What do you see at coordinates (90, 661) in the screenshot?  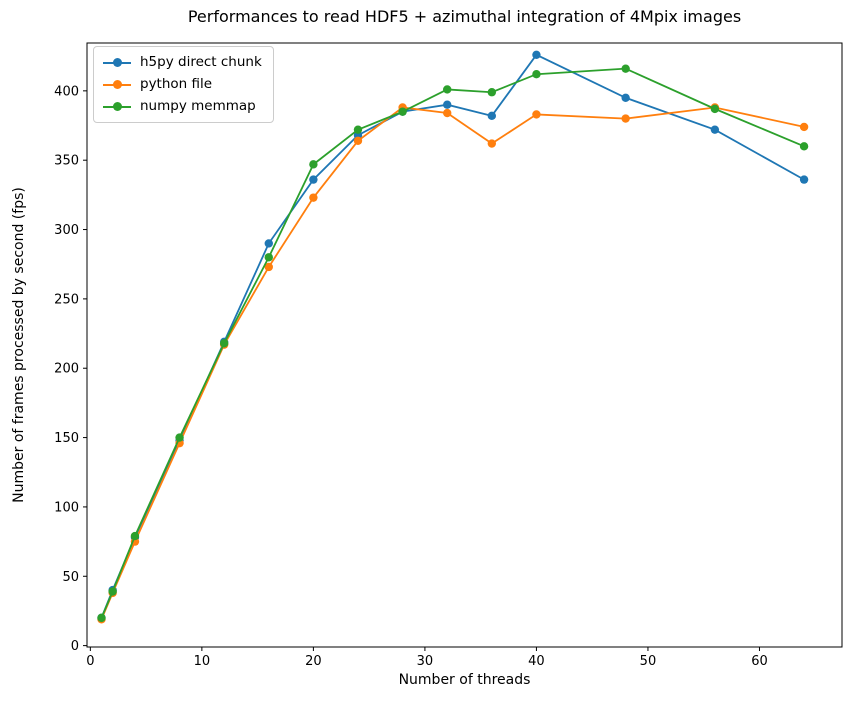 I see `x-tick-label: 0` at bounding box center [90, 661].